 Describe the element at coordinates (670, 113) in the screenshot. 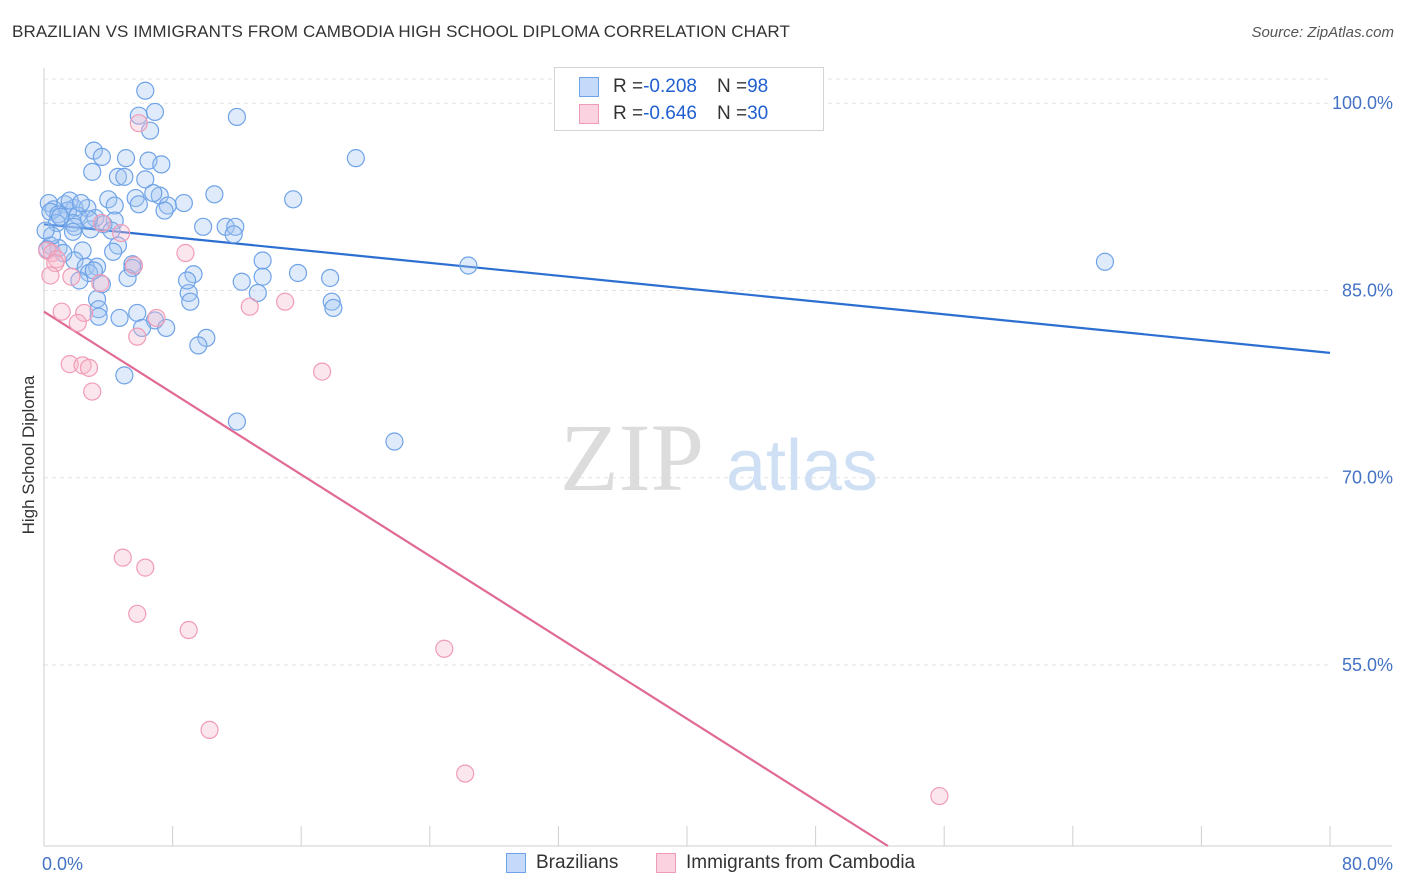

I see `legend-r-value: -0.646` at that location.